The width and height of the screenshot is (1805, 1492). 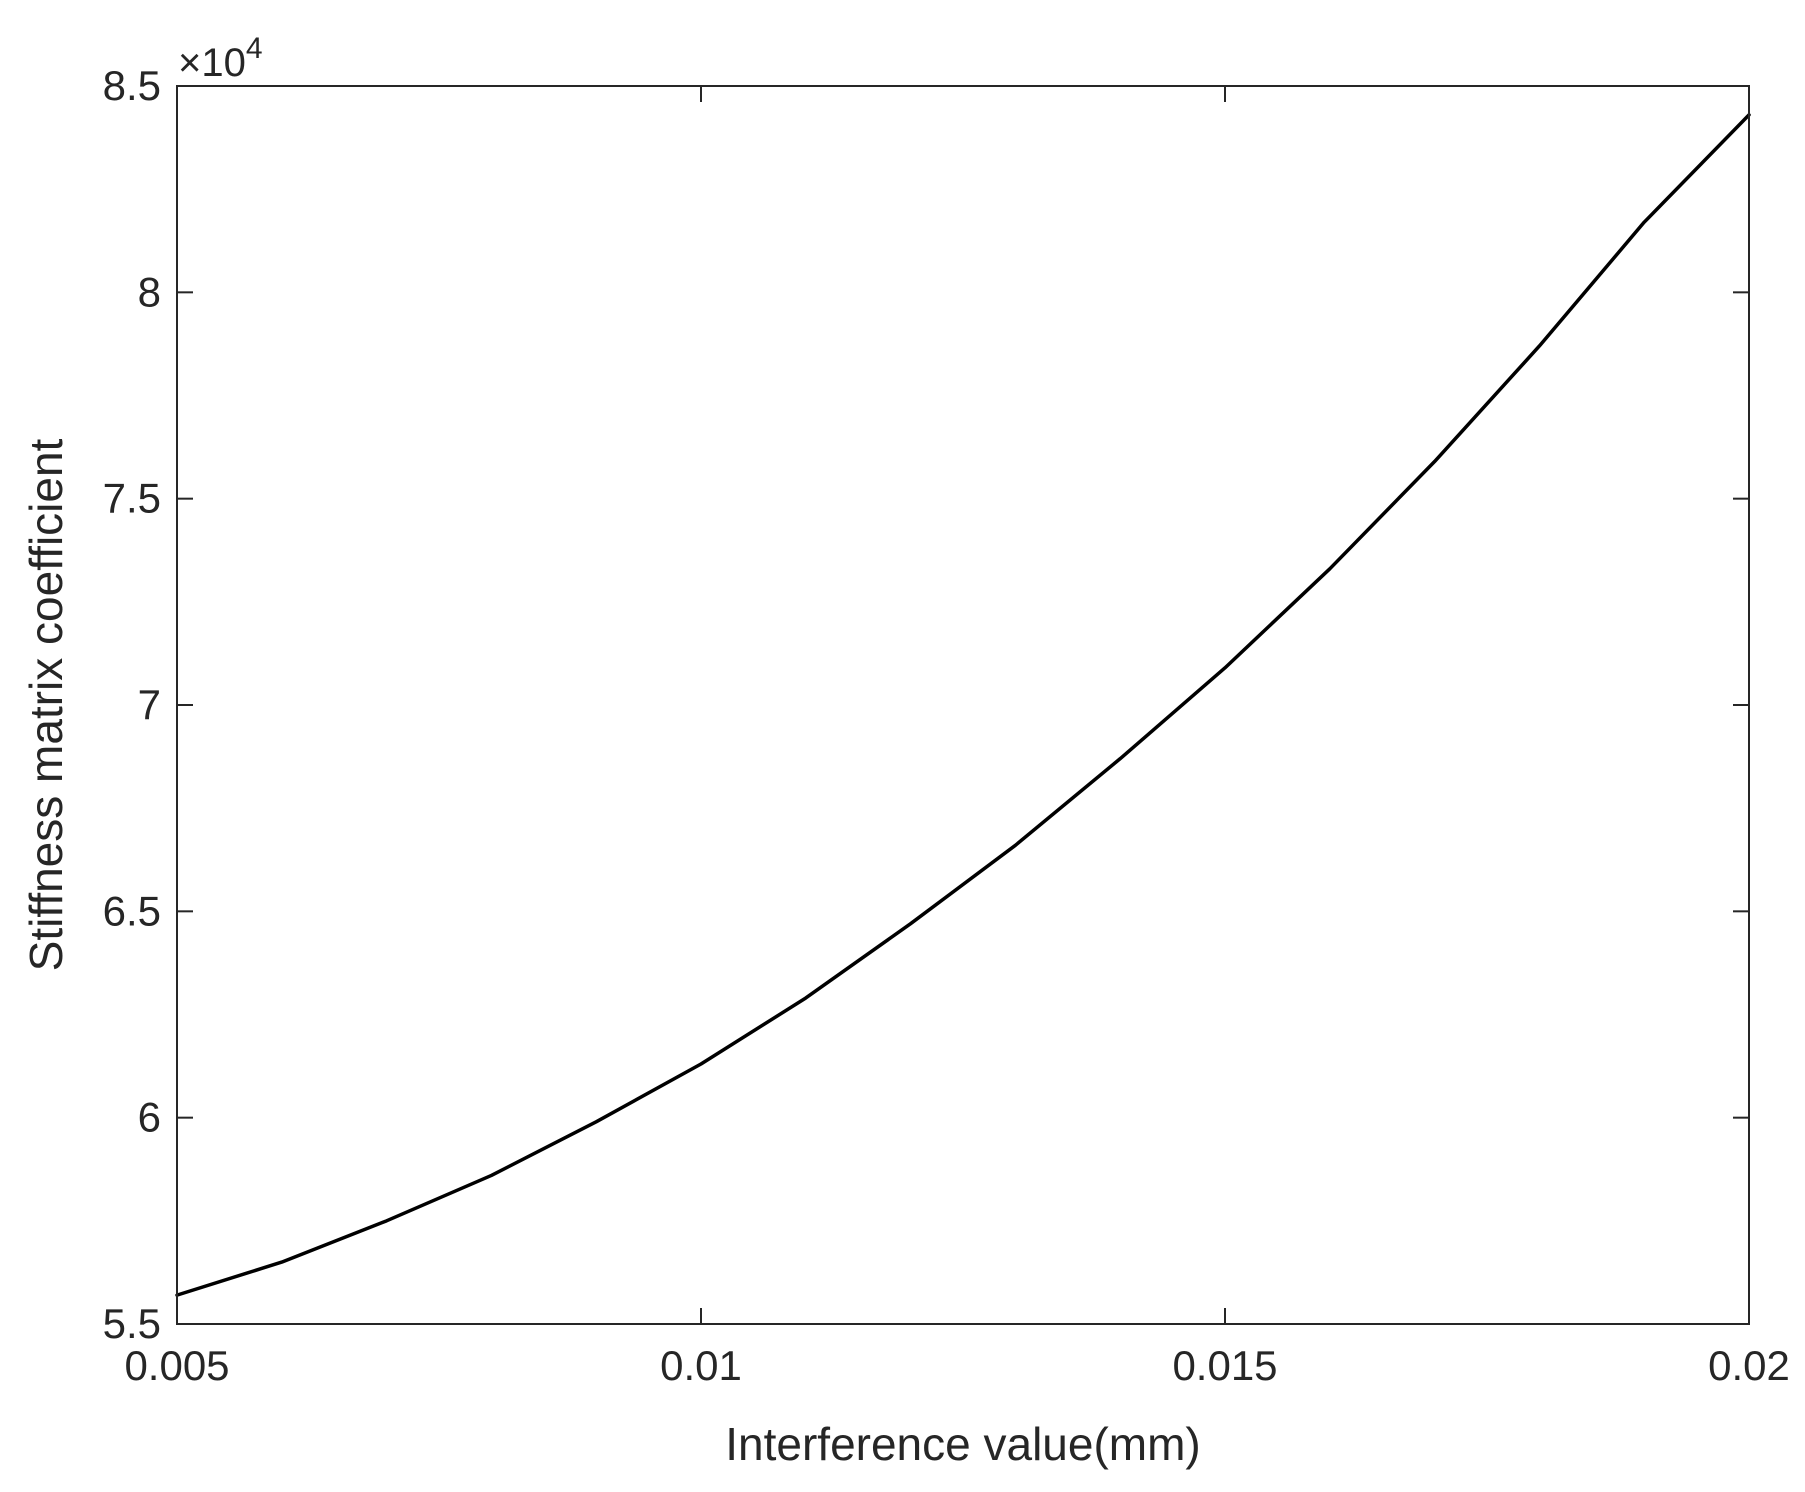 I want to click on x-axis-label: Interference value(mm), so click(x=963, y=1444).